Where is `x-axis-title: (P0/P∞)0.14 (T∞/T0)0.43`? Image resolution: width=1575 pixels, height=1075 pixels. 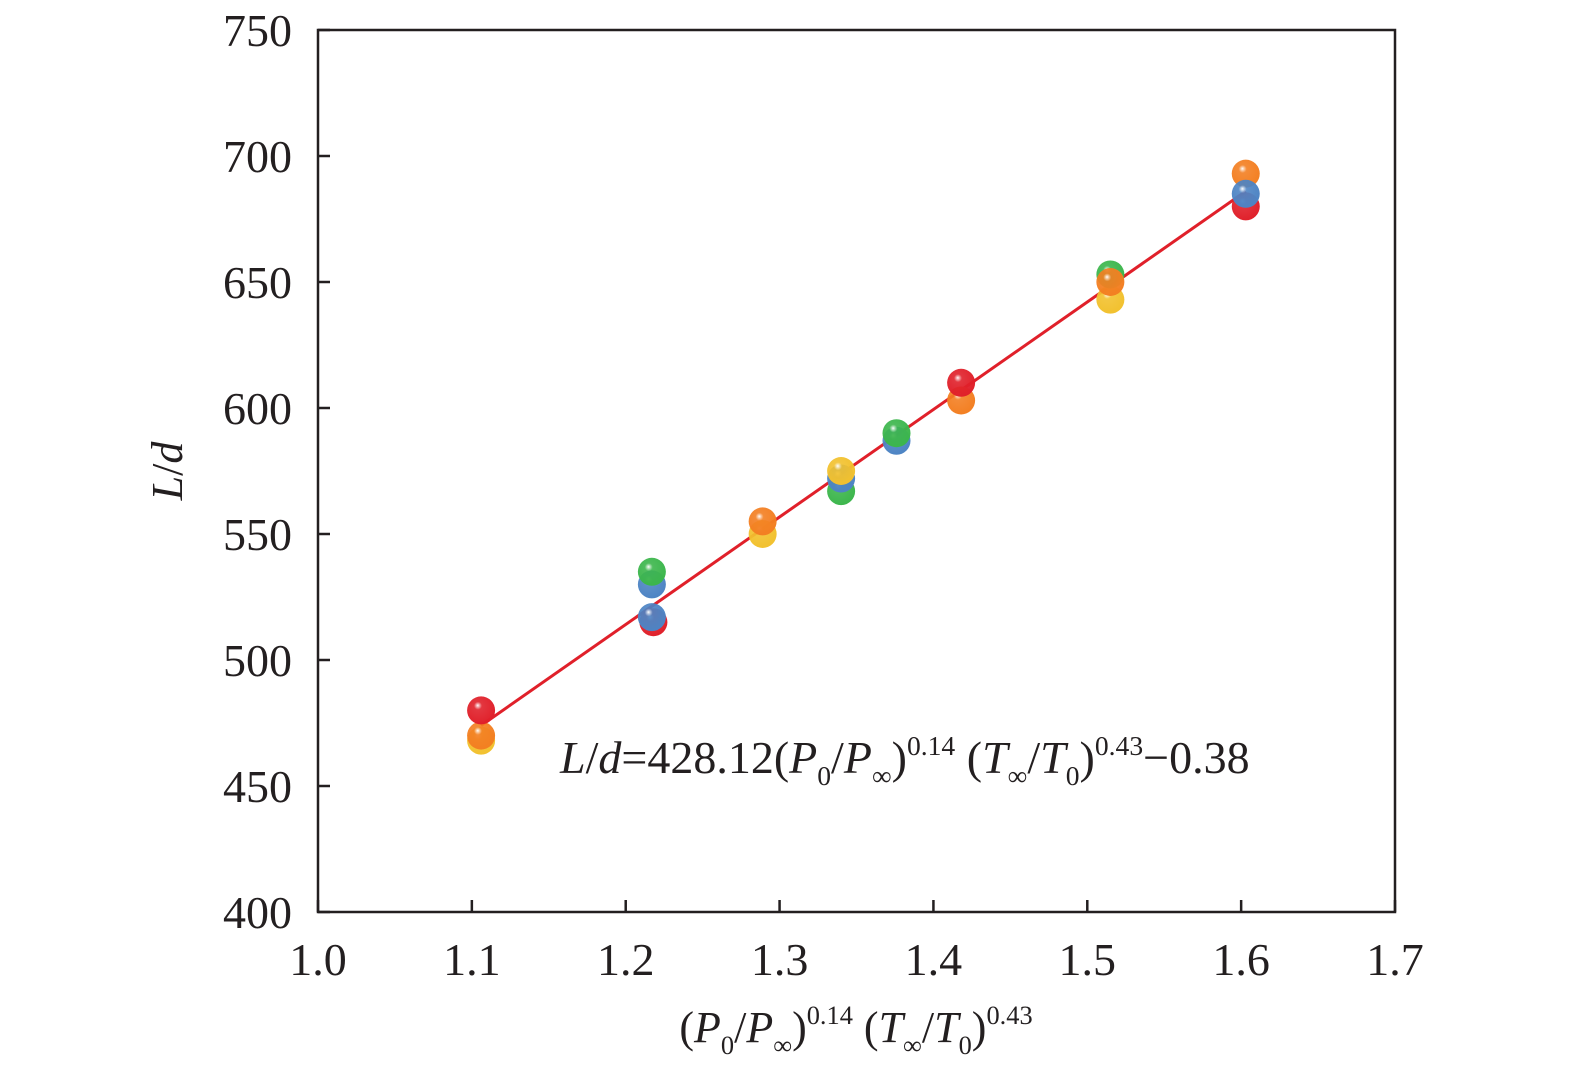 x-axis-title: (P0/P∞)0.14 (T∞/T0)0.43 is located at coordinates (855, 1030).